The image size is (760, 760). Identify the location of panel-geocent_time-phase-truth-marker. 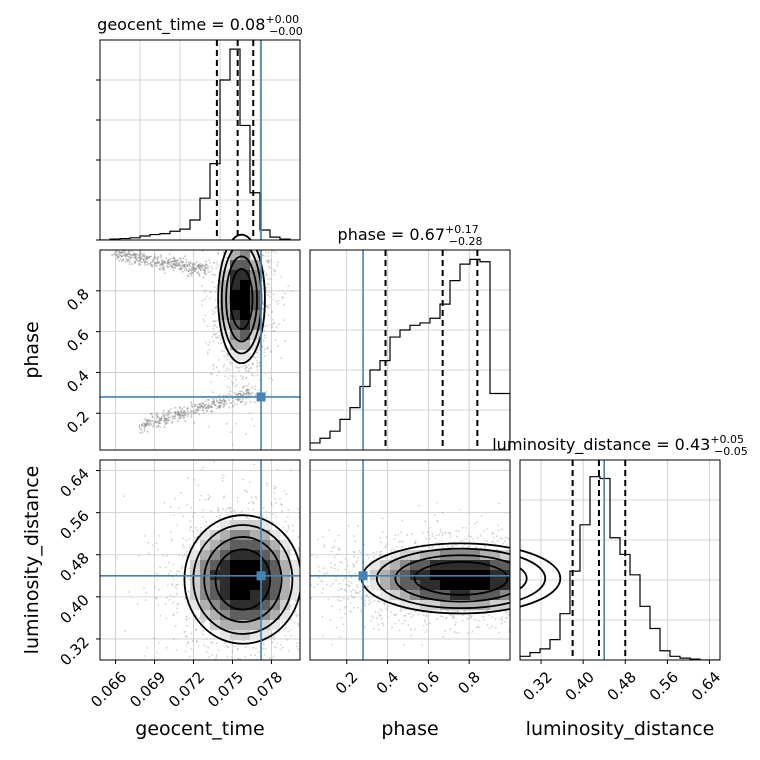
(261, 397).